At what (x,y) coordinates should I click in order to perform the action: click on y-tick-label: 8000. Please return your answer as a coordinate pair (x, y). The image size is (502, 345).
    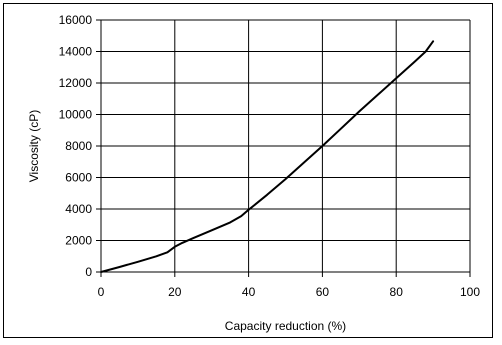
    Looking at the image, I should click on (78, 146).